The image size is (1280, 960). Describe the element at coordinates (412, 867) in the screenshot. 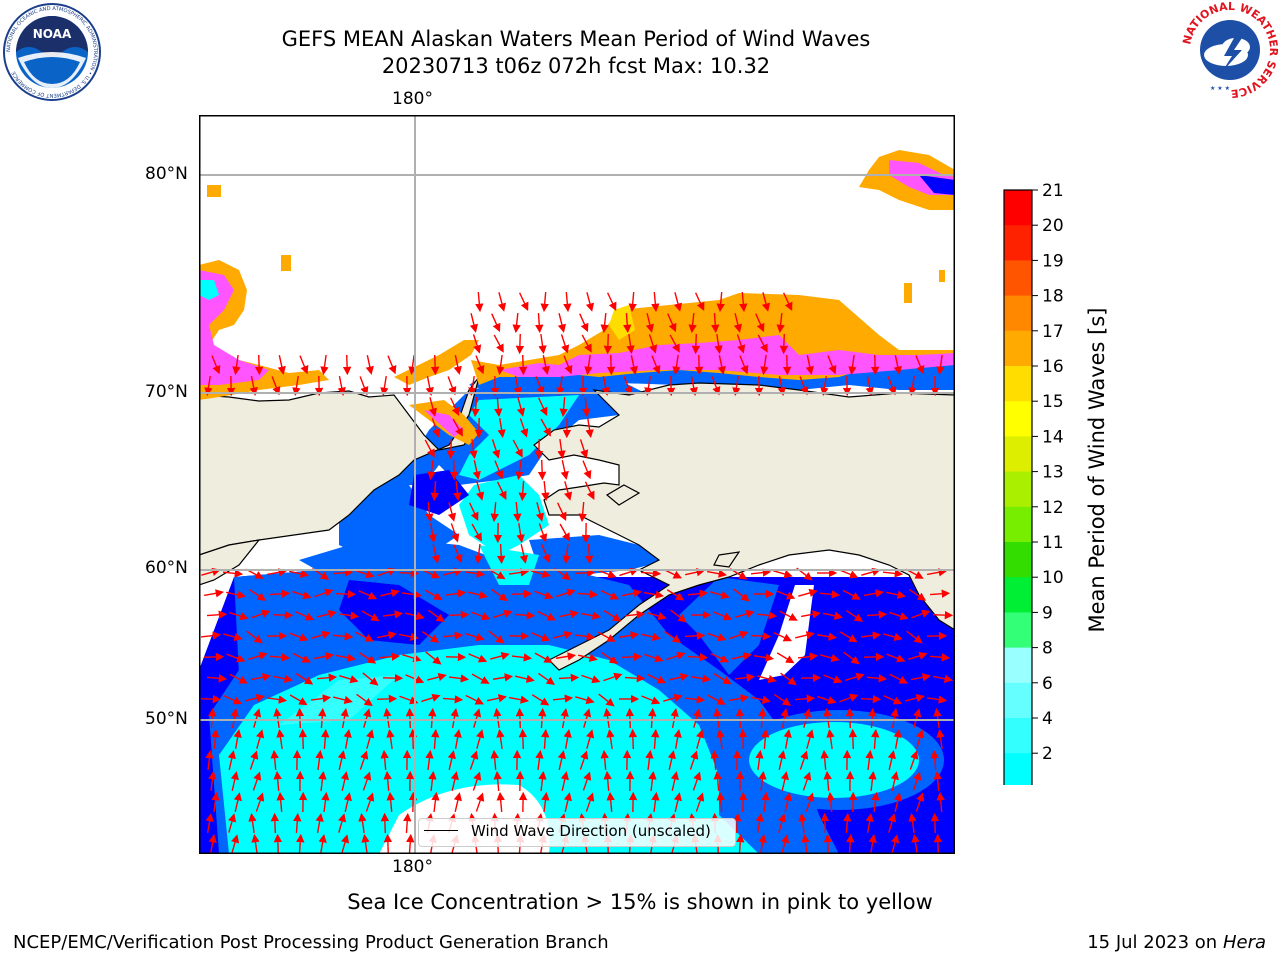

I see `lon-label-bottom: 180°` at that location.